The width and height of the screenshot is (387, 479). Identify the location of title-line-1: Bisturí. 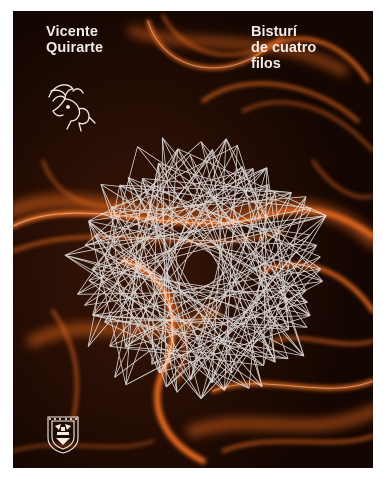
(274, 32).